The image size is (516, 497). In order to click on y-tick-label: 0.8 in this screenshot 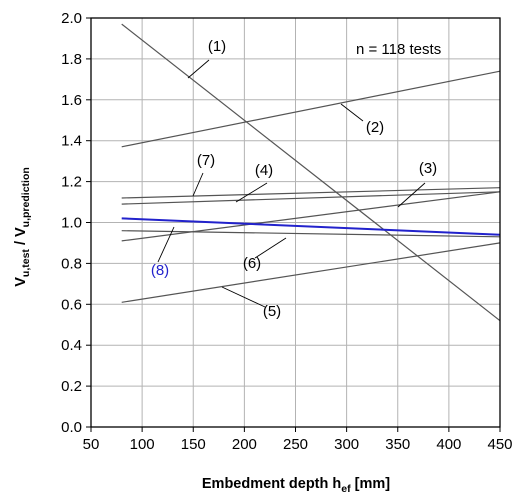, I will do `click(71, 263)`.